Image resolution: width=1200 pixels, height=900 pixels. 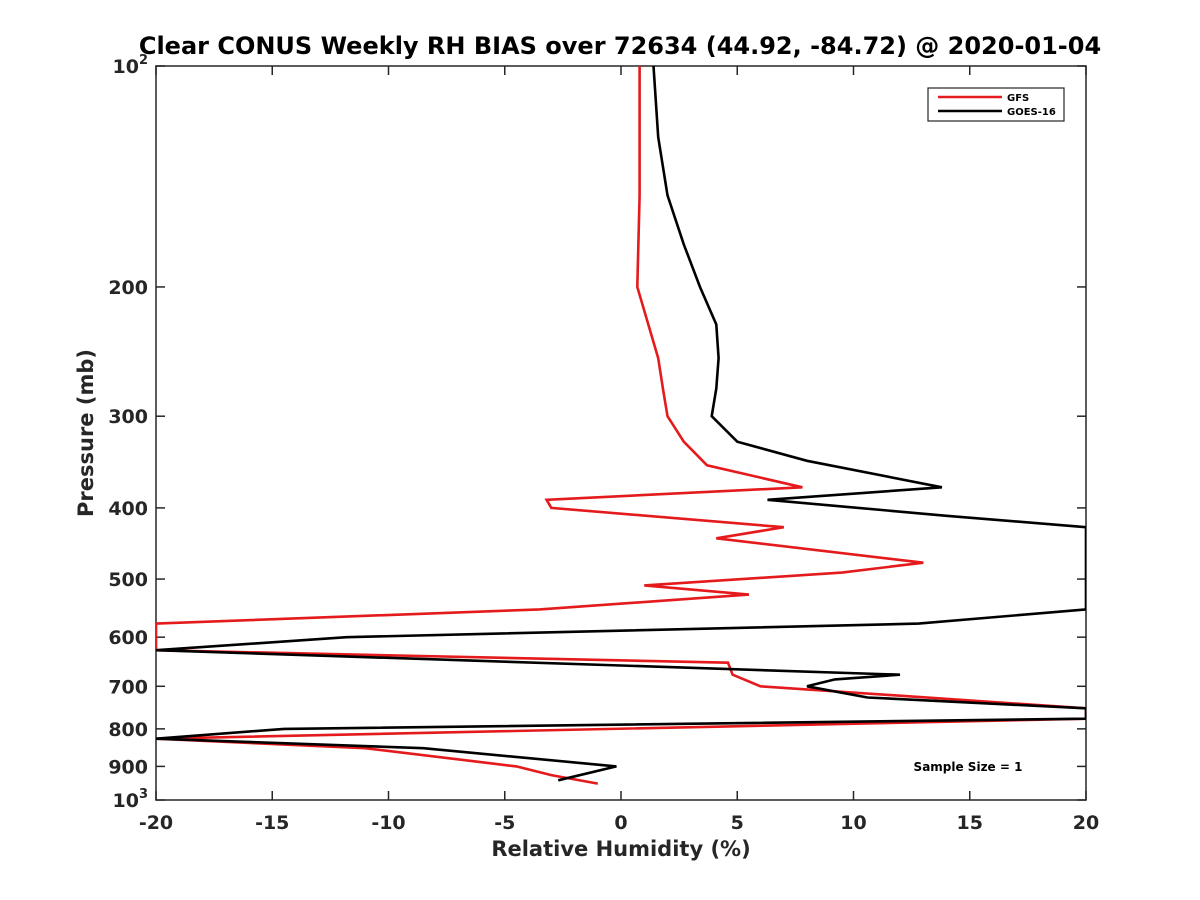 What do you see at coordinates (1086, 823) in the screenshot?
I see `x-tick-label: 20` at bounding box center [1086, 823].